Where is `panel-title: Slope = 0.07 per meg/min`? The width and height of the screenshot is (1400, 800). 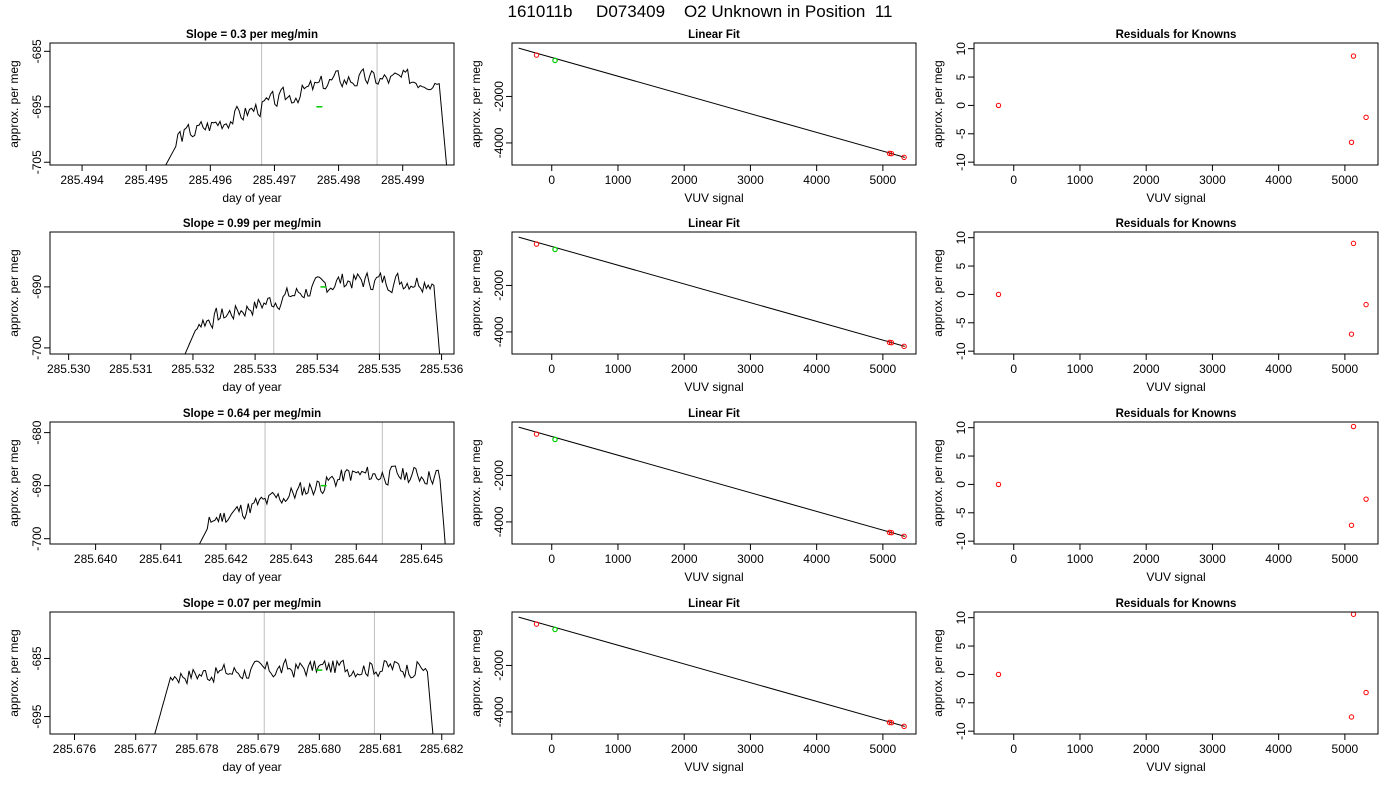 panel-title: Slope = 0.07 per meg/min is located at coordinates (252, 604).